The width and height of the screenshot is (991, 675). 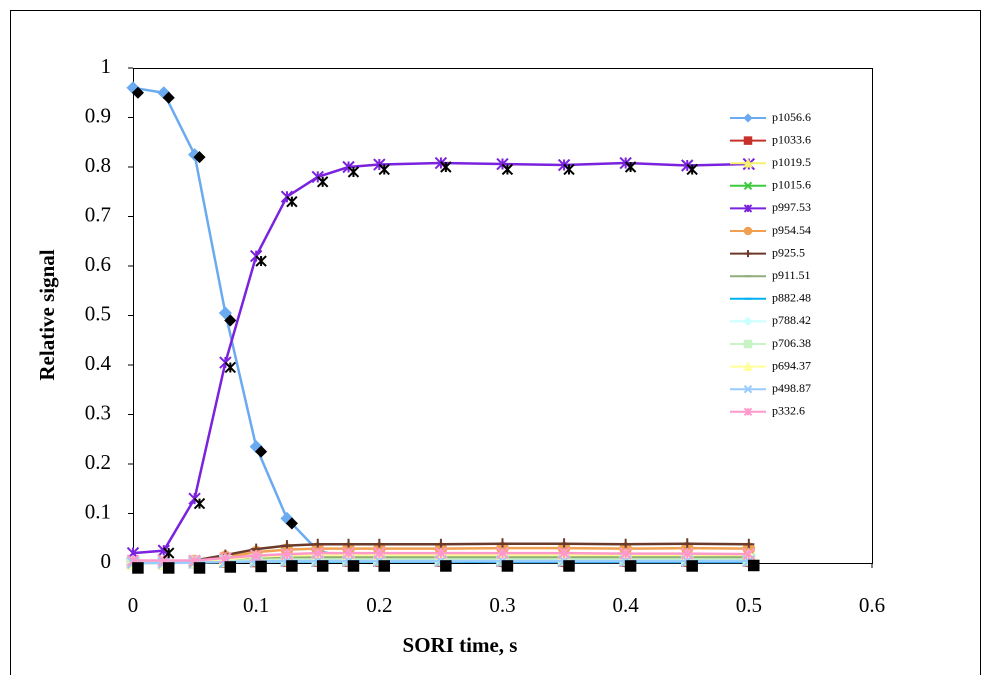 What do you see at coordinates (460, 645) in the screenshot?
I see `x-axis-title: SORI time, s` at bounding box center [460, 645].